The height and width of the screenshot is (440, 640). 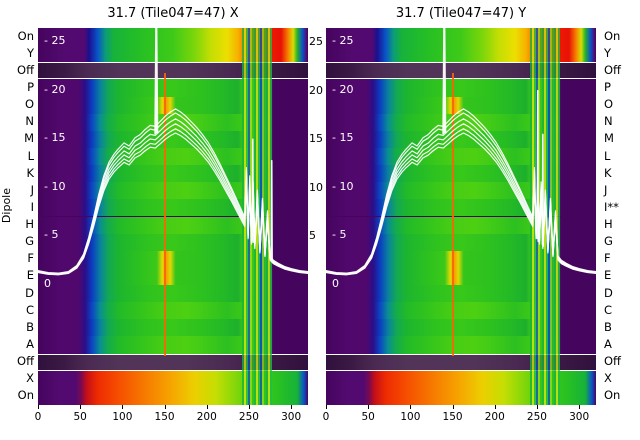 What do you see at coordinates (30, 344) in the screenshot?
I see `dipole-label-a: A` at bounding box center [30, 344].